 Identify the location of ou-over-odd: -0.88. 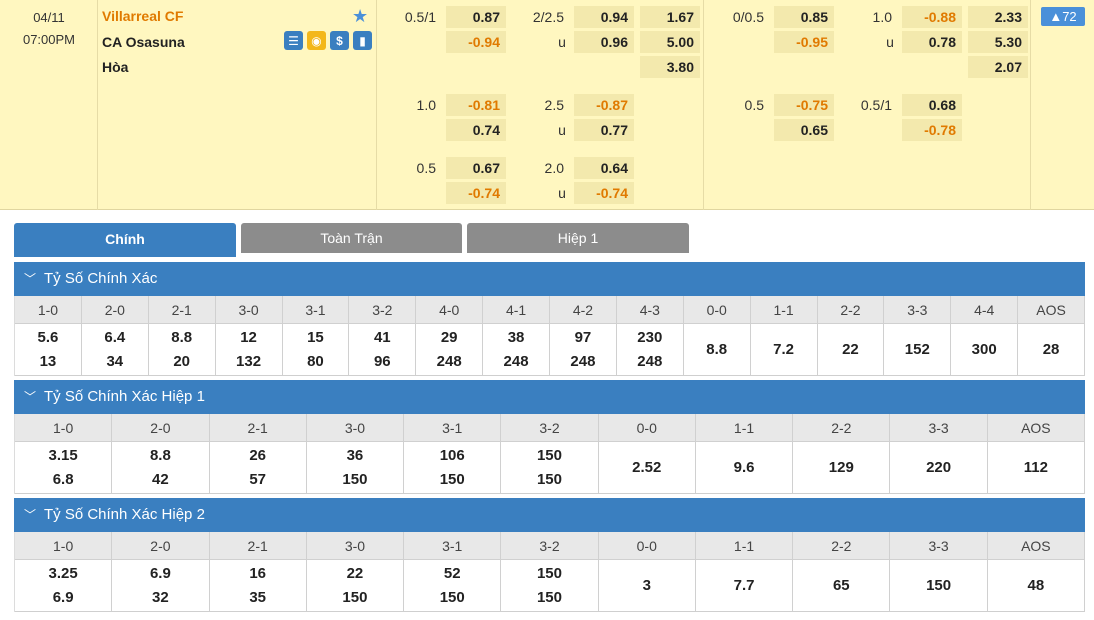
(932, 17).